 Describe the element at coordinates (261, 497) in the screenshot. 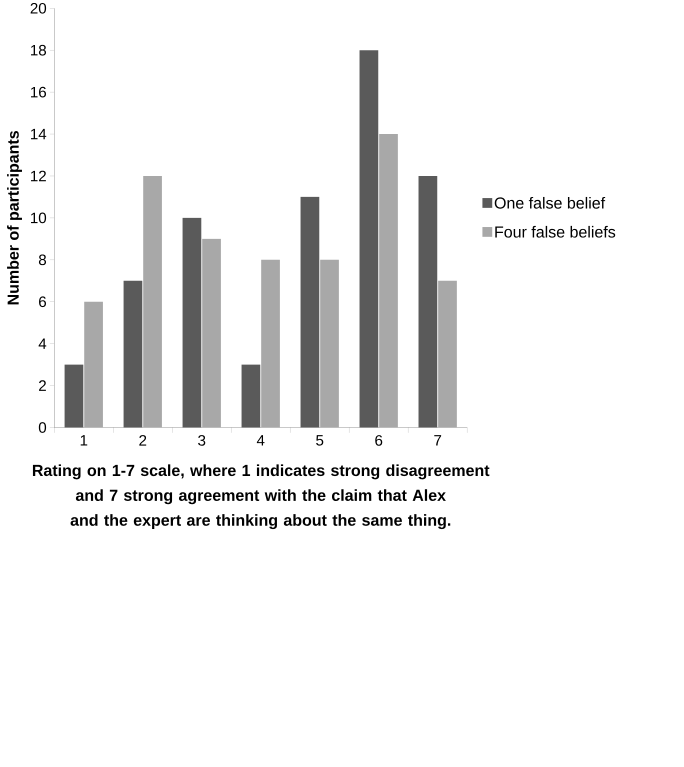

I see `x-axis-title: Rating on 1-7 scale, where 1 indicates strong disagreement and 7 strong agreement with the claim that Alex and the expert are thinking about the same thing.` at that location.